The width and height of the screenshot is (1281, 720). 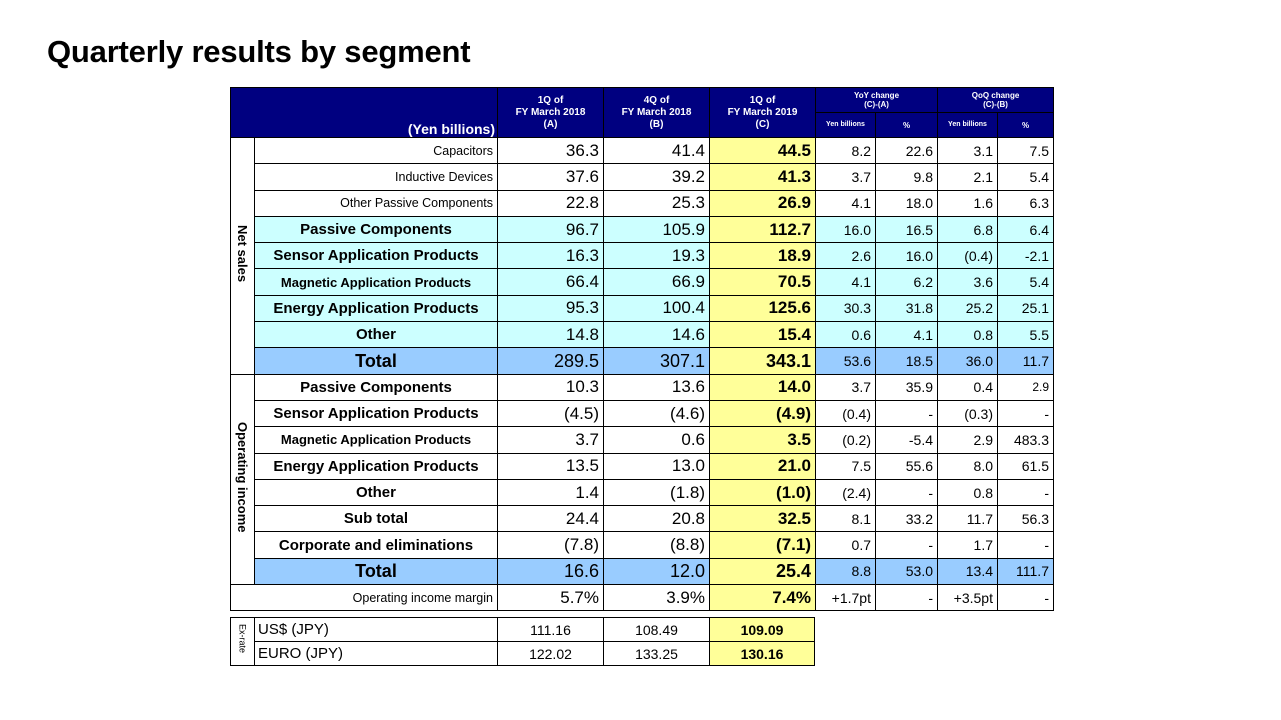 I want to click on value-cell: 130.16, so click(x=762, y=653).